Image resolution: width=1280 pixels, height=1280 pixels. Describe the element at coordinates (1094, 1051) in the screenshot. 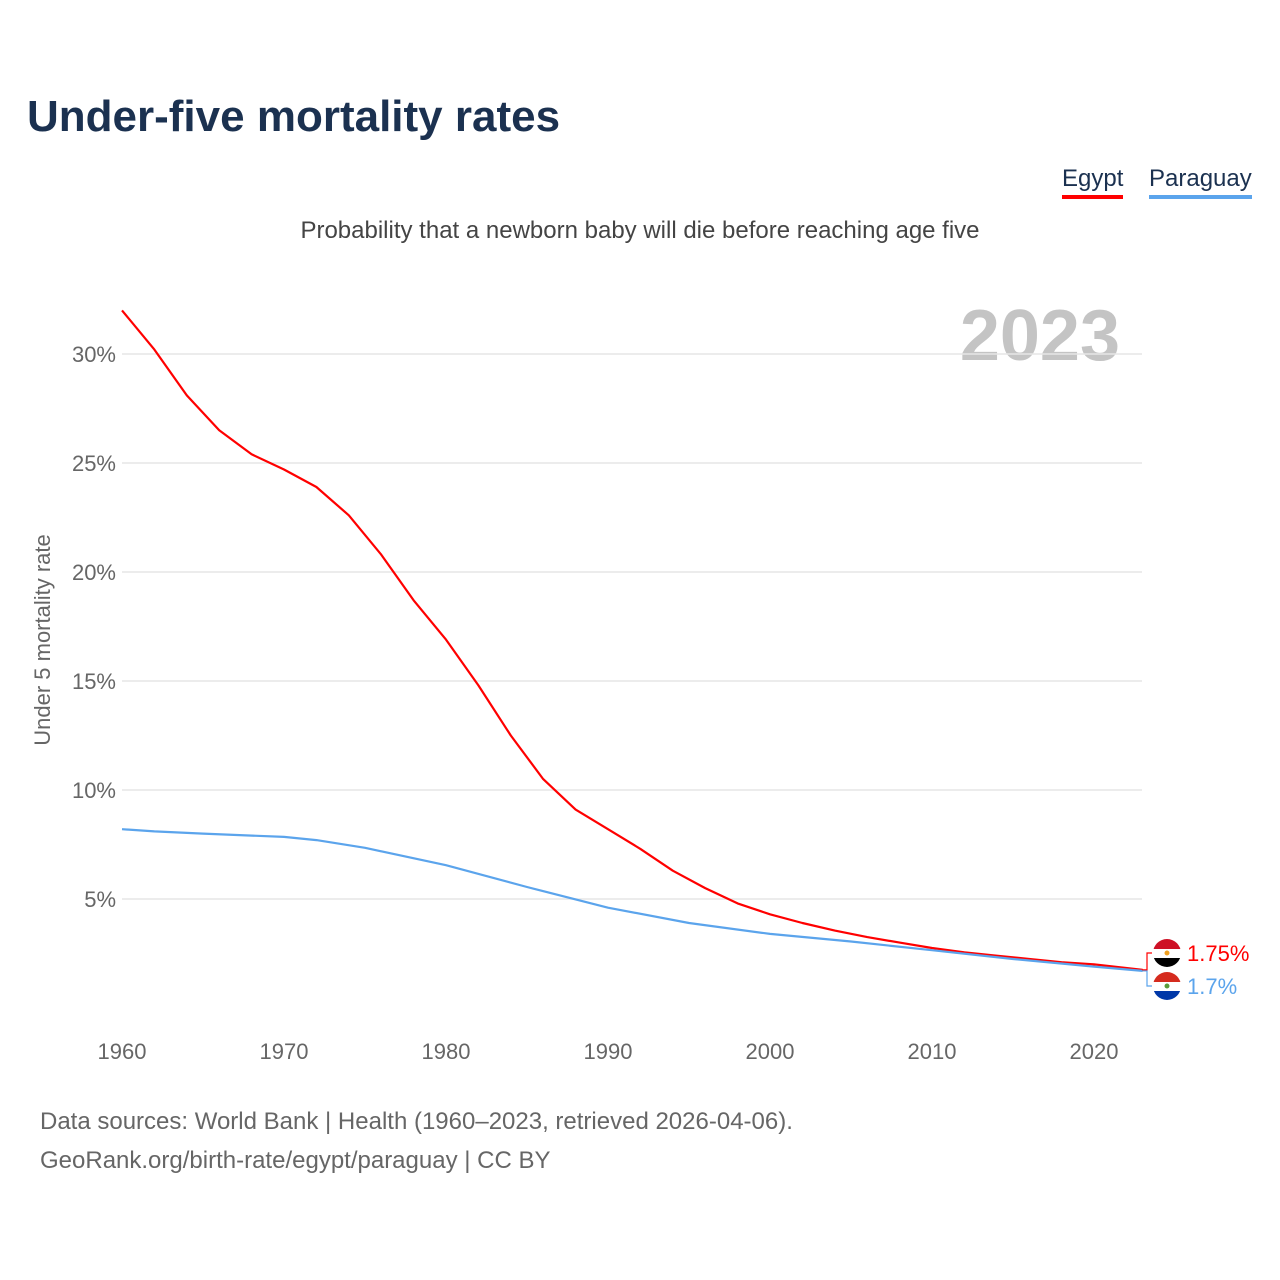

I see `x-tick-label: 2020` at that location.